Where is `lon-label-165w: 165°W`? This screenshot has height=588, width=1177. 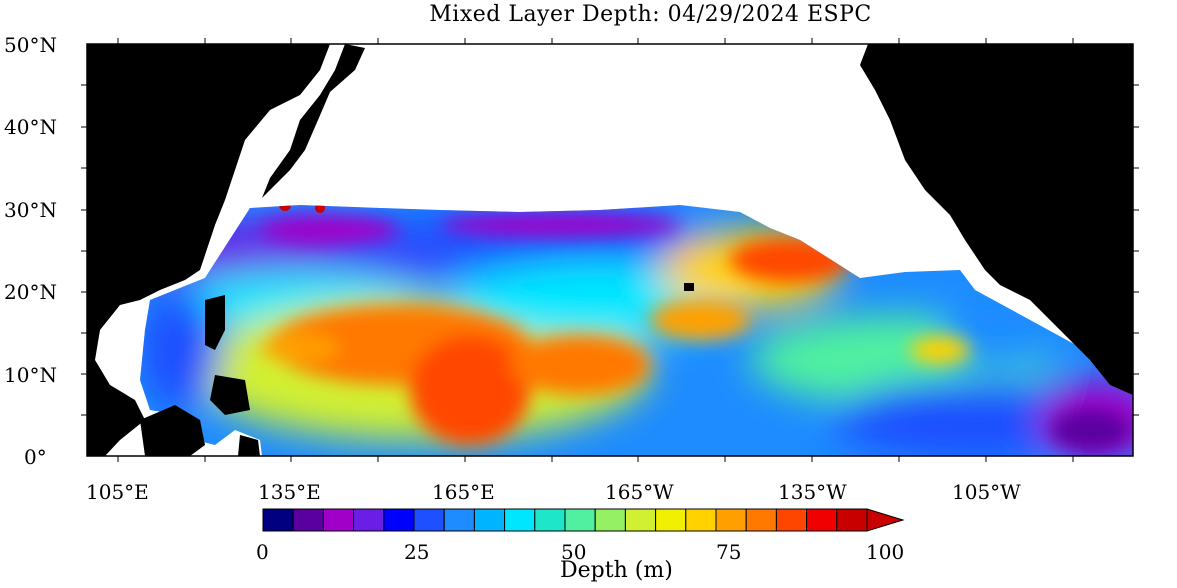
lon-label-165w: 165°W is located at coordinates (639, 492).